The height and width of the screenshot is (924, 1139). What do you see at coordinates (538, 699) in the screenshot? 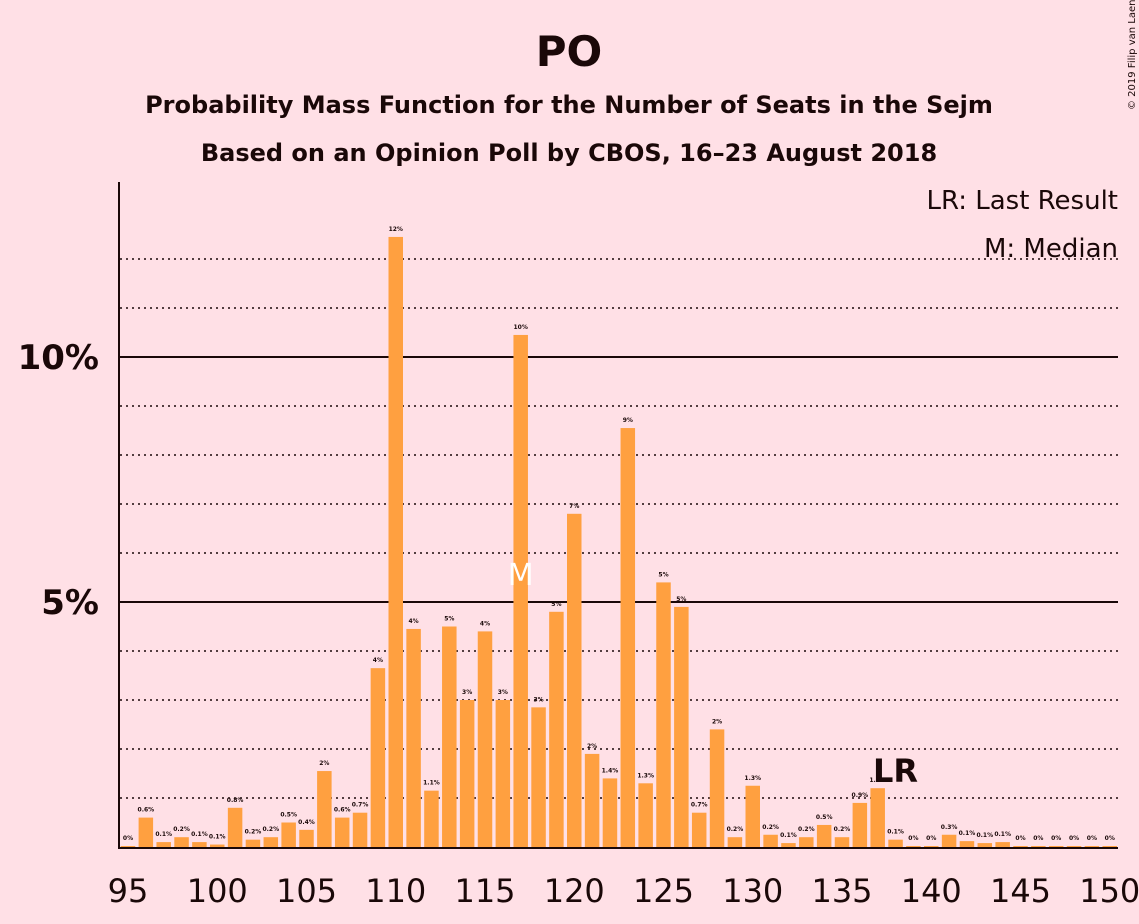
I see `data-label-118: 3%` at bounding box center [538, 699].